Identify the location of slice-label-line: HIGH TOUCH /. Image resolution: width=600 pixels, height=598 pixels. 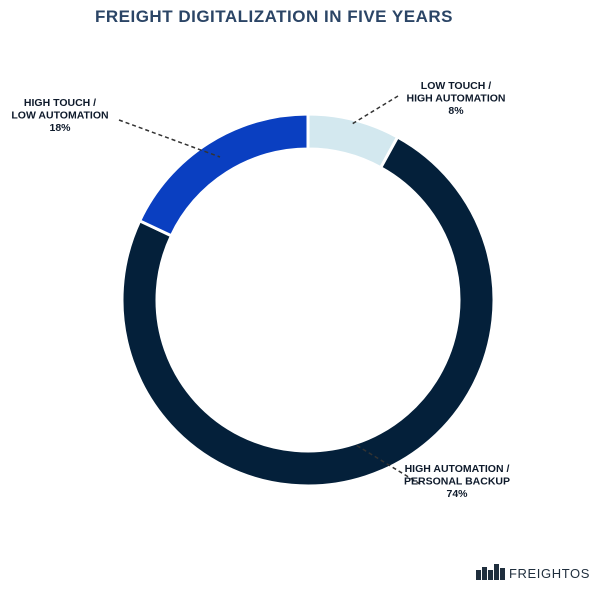
(60, 103).